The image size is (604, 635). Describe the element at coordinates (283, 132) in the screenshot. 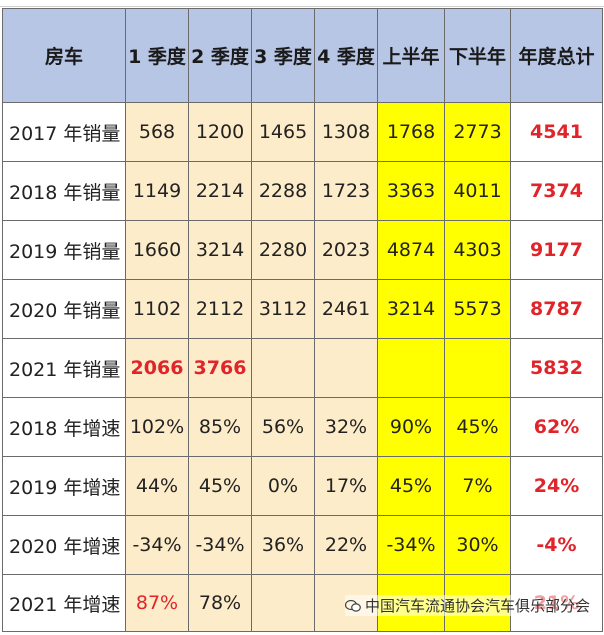

I see `cell-q3: 1465` at that location.